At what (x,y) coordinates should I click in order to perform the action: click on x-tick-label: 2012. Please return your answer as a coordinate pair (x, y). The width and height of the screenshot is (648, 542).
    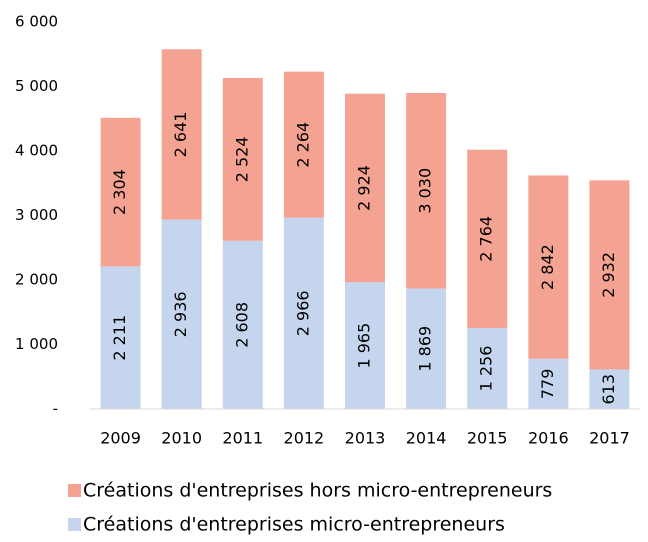
    Looking at the image, I should click on (304, 438).